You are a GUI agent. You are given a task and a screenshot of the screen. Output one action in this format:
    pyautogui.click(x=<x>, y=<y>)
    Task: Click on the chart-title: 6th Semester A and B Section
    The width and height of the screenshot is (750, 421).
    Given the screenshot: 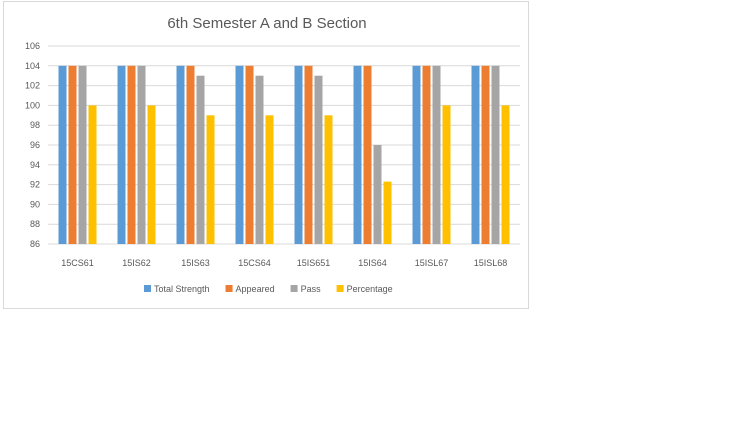 What is the action you would take?
    pyautogui.click(x=266, y=23)
    